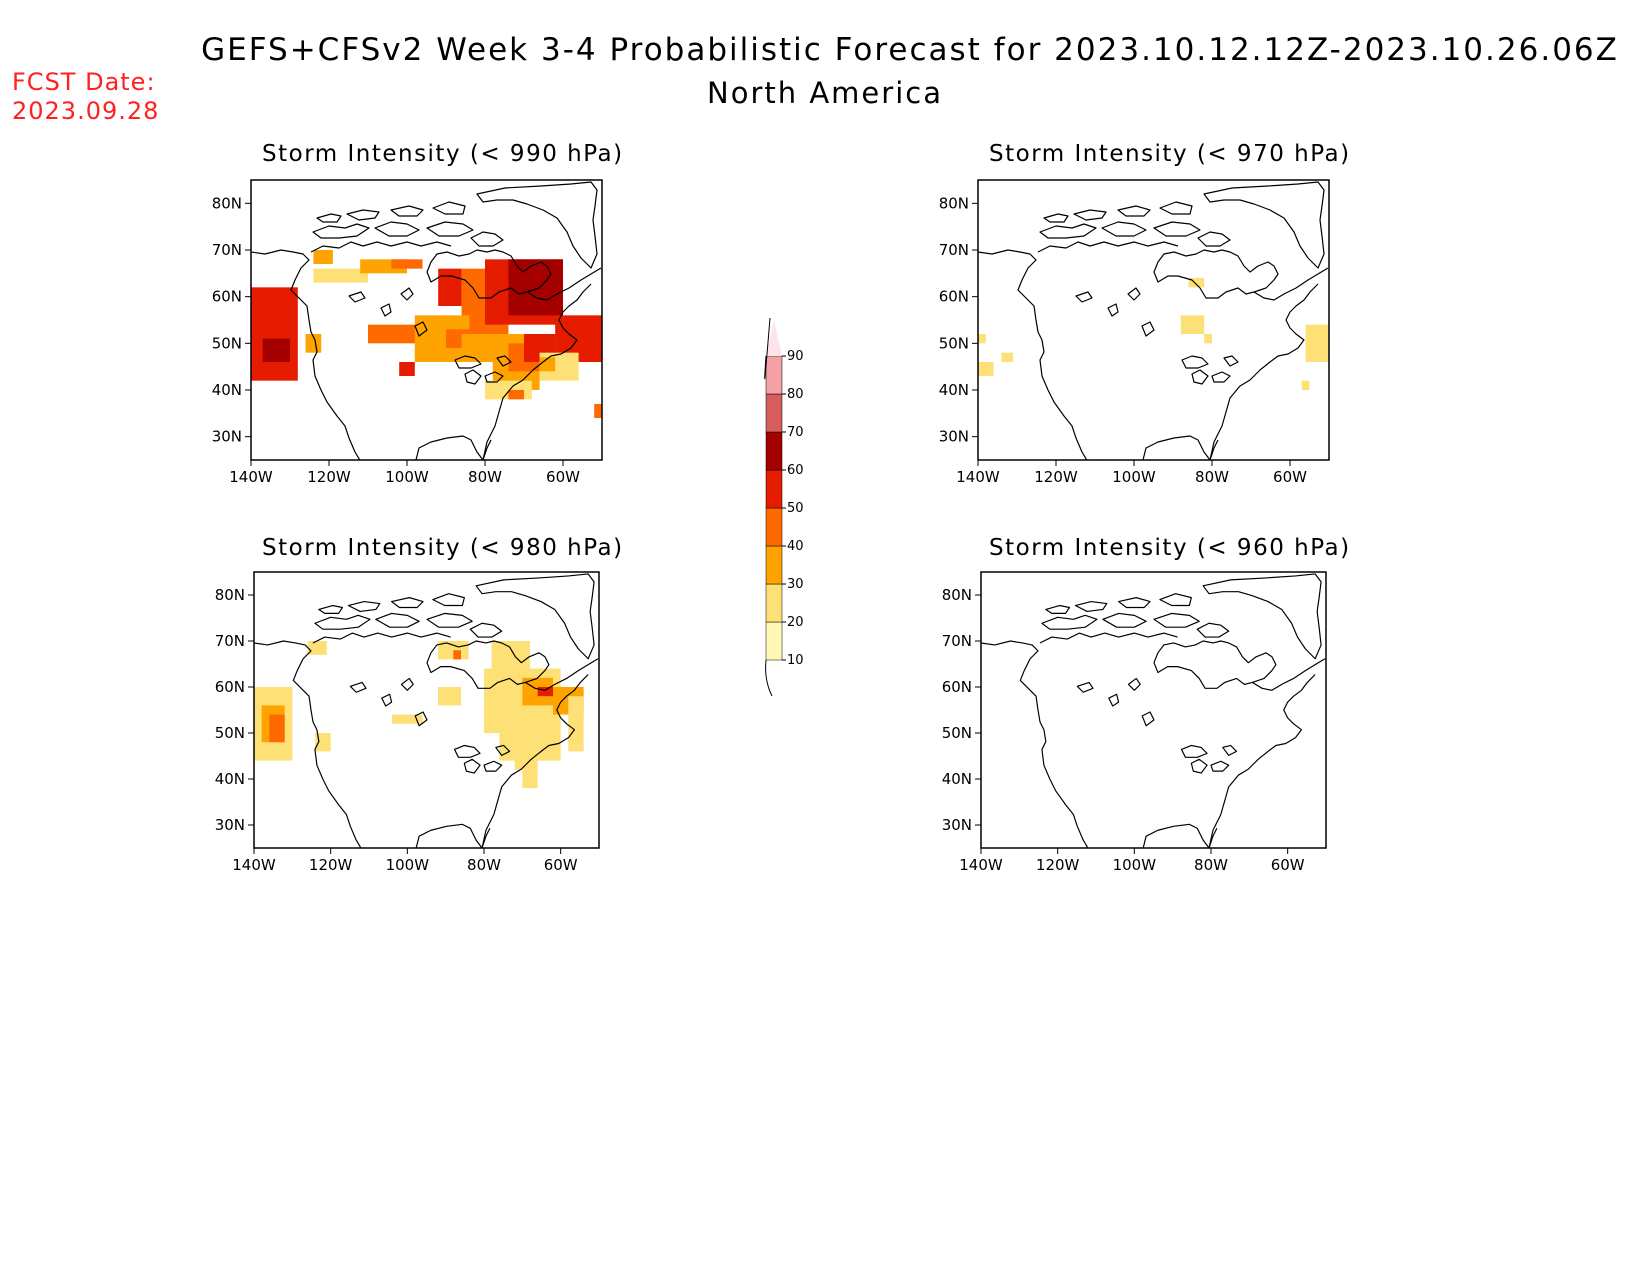 The image size is (1650, 1275). I want to click on panel-title-970: Storm Intensity (< 970 hPa), so click(1170, 154).